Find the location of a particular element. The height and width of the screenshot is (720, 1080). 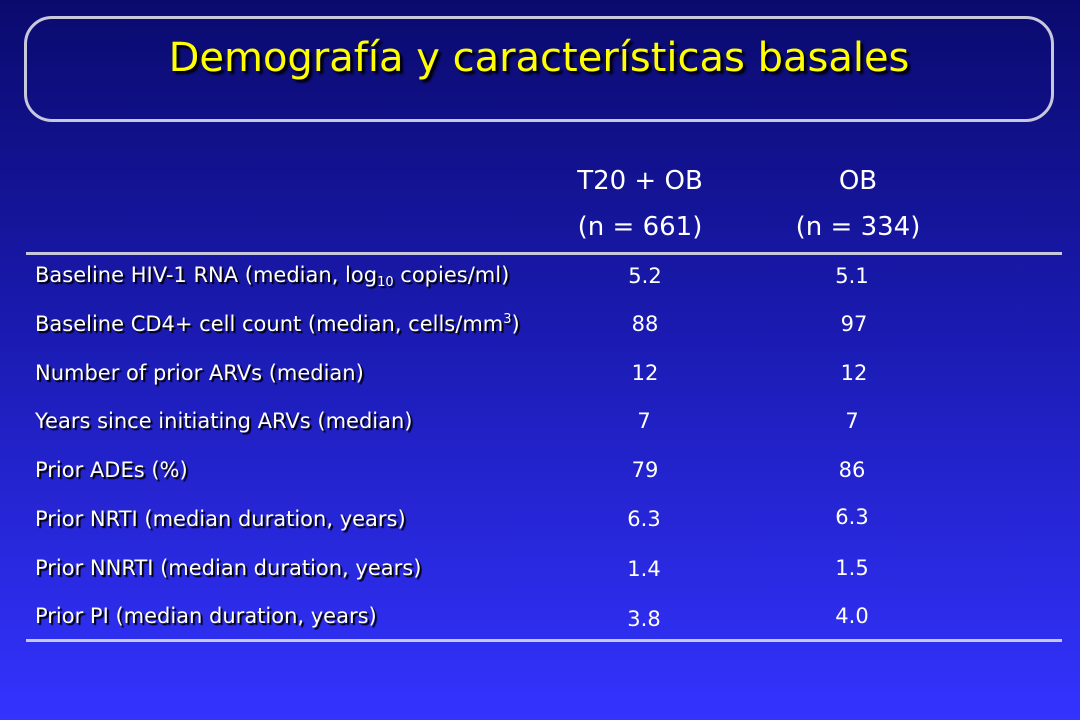

value-ob-prior-ades: 86 is located at coordinates (852, 470).